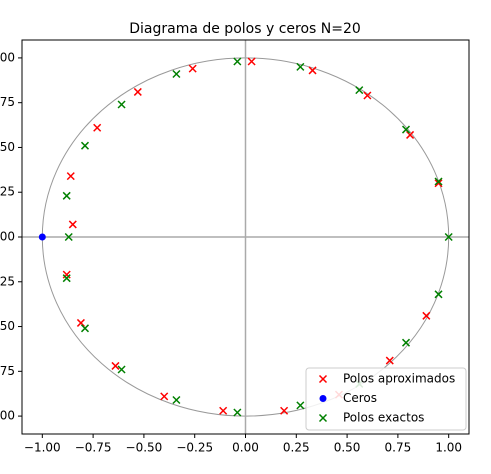  Describe the element at coordinates (296, 448) in the screenshot. I see `x-tick-label: 0.25` at that location.